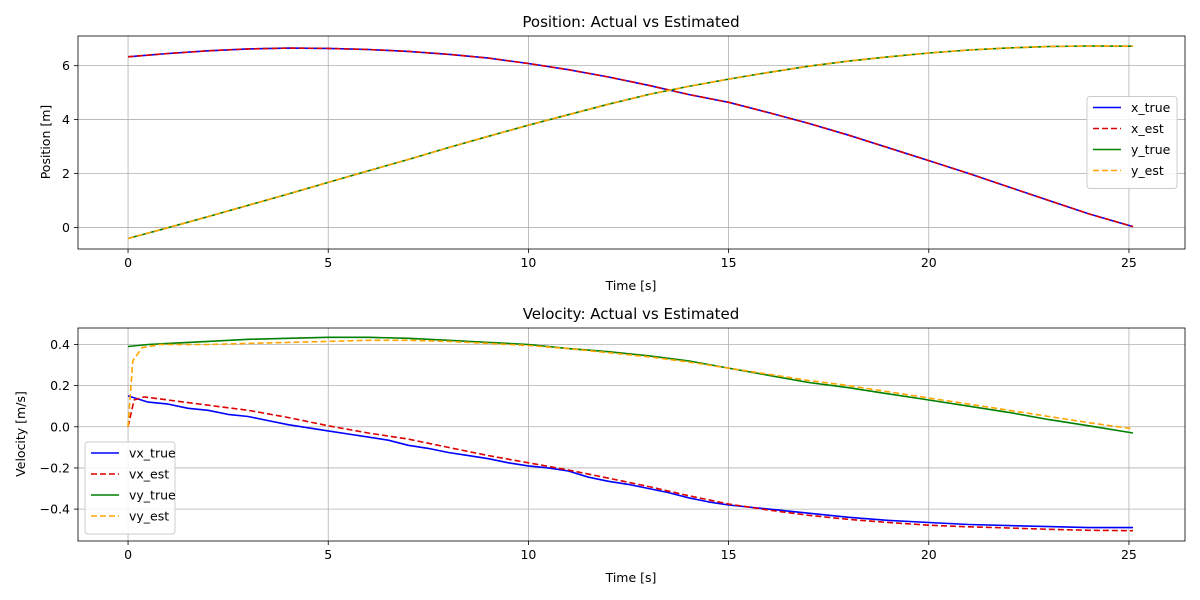 This screenshot has height=600, width=1200. I want to click on series-line-vy-true, so click(630, 385).